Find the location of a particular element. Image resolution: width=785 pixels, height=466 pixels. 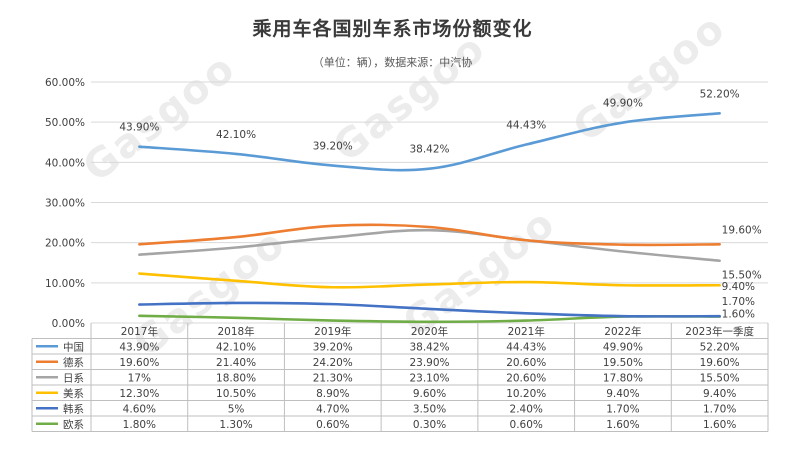

table-cell: 23.90% is located at coordinates (429, 363).